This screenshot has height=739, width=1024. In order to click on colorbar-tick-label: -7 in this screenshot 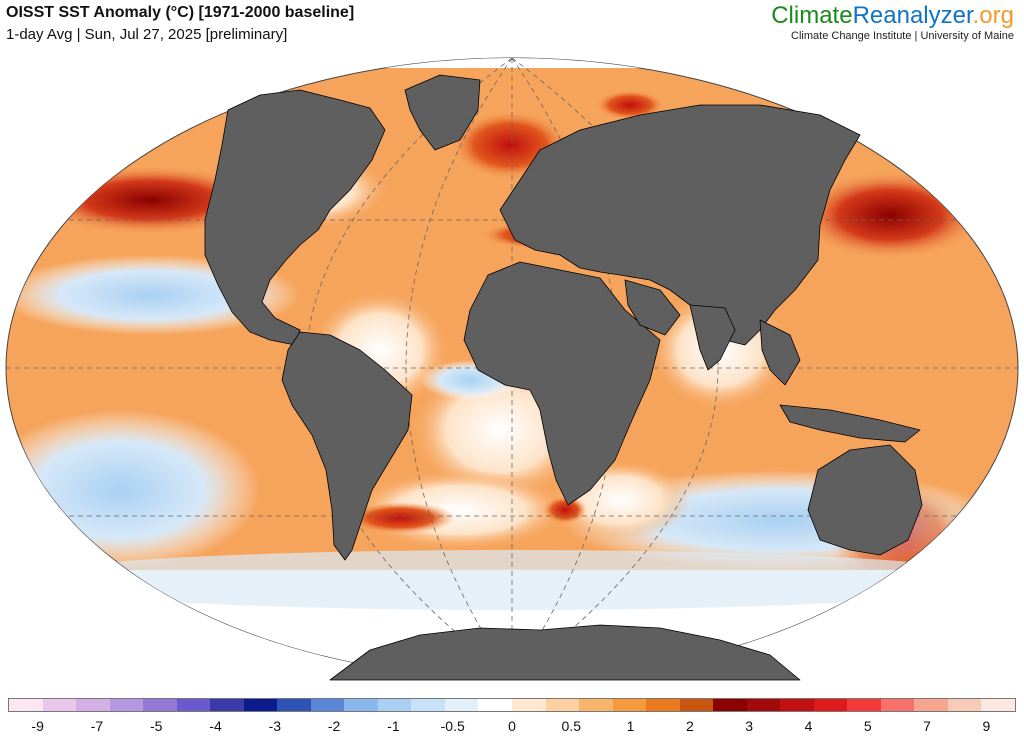, I will do `click(97, 726)`.